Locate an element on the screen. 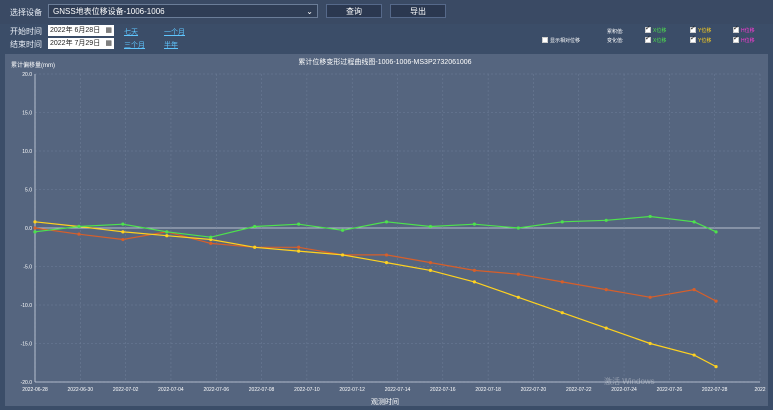 This screenshot has height=410, width=773. change-h-label: H位移 is located at coordinates (748, 41).